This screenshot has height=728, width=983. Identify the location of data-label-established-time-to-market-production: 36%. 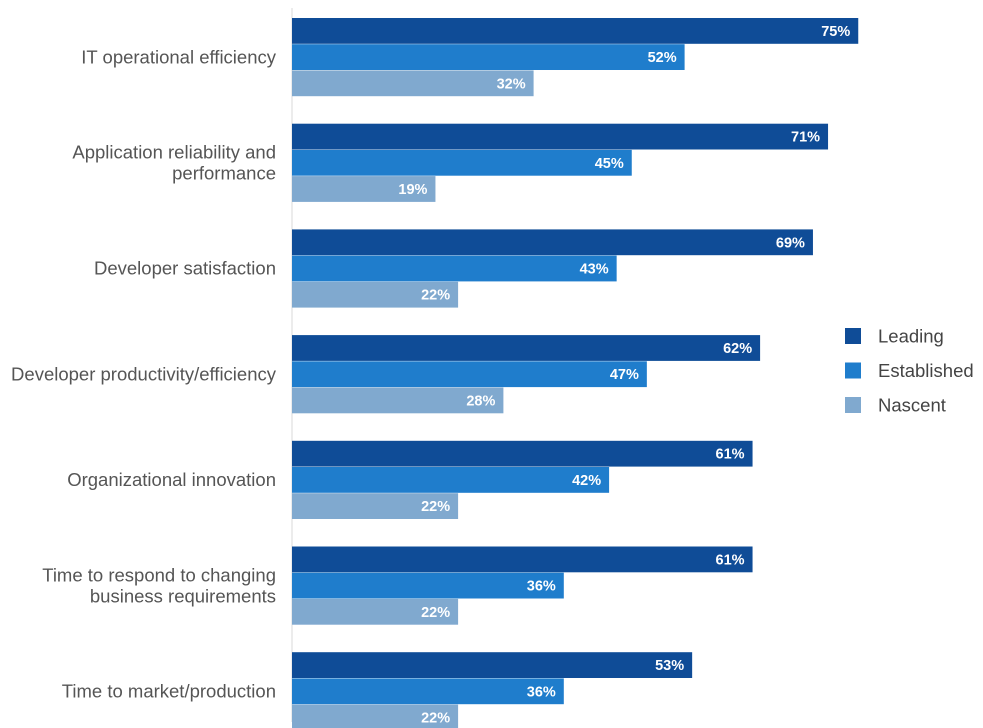
(541, 692).